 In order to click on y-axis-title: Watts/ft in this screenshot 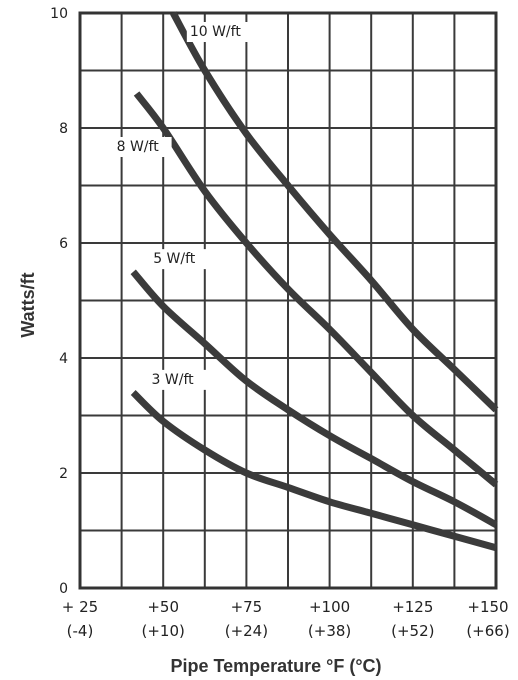, I will do `click(28, 304)`.